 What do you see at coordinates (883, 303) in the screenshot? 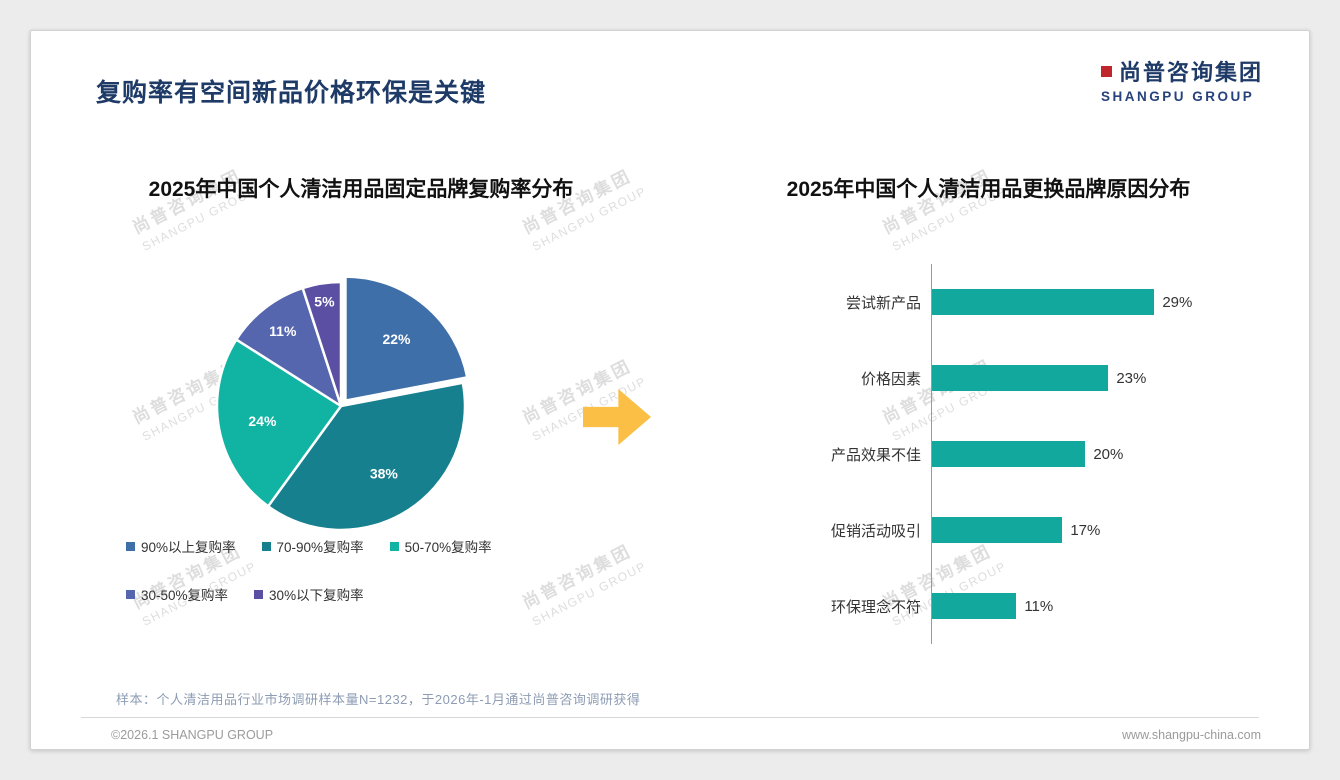
I see `bar-category-label: 尝试新产品` at bounding box center [883, 303].